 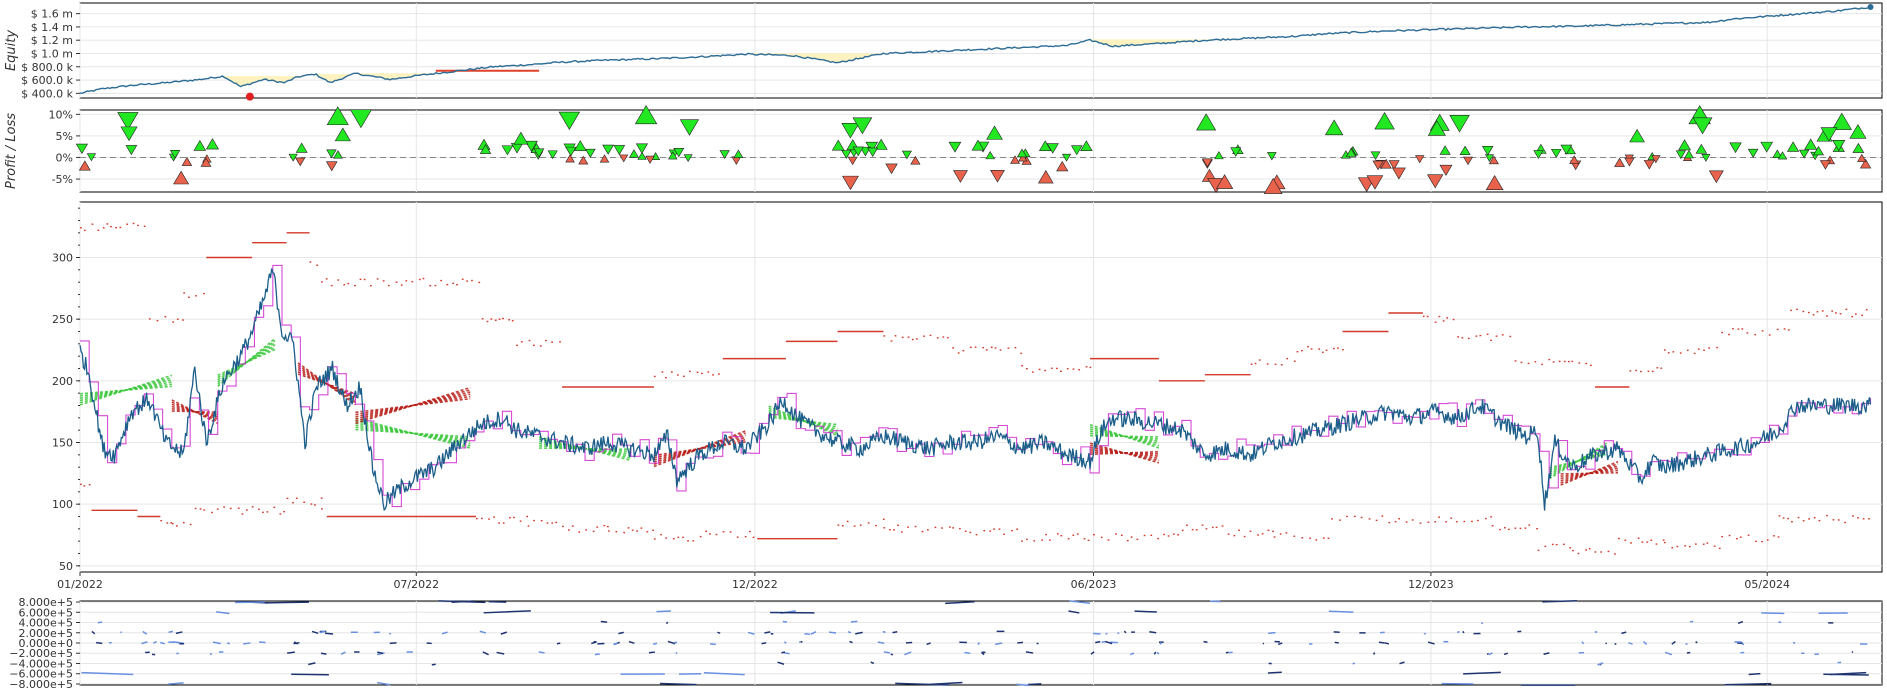 I want to click on x-tick-label: 07/2022, so click(x=416, y=584).